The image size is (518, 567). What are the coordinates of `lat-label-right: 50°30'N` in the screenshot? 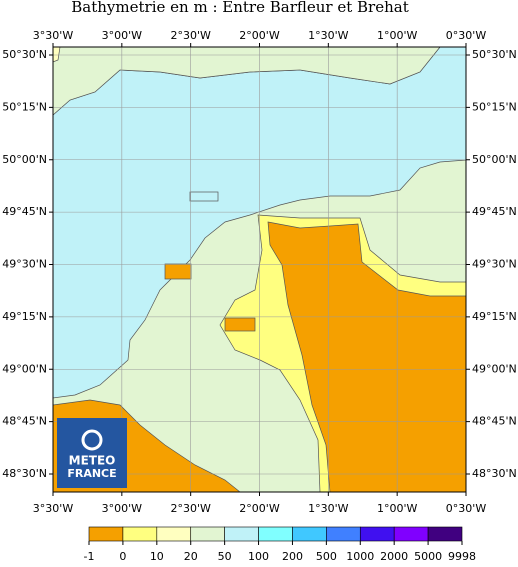 It's located at (494, 54).